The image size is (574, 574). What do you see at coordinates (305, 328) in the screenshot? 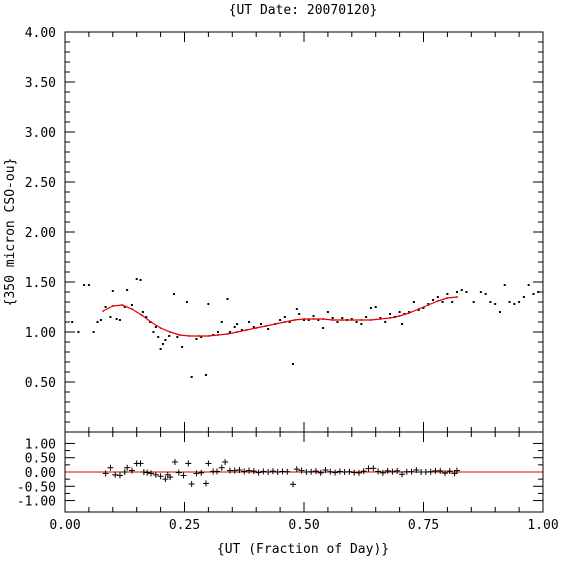
I see `upper-panel-data` at bounding box center [305, 328].